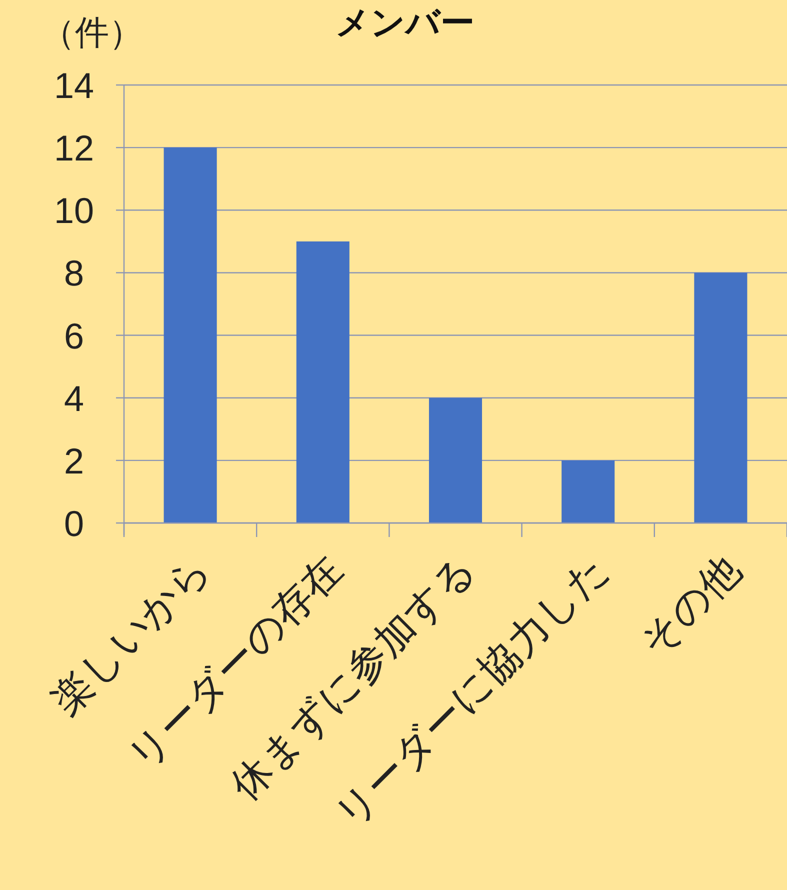 The image size is (787, 890). Describe the element at coordinates (74, 523) in the screenshot. I see `y-tick-label: 0` at that location.